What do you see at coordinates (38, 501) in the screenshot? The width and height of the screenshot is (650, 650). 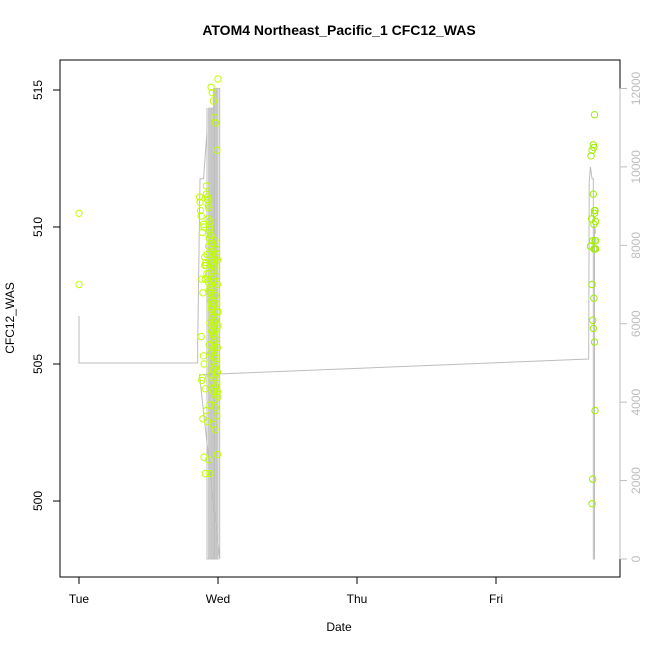 I see `y-tick-label: 500` at bounding box center [38, 501].